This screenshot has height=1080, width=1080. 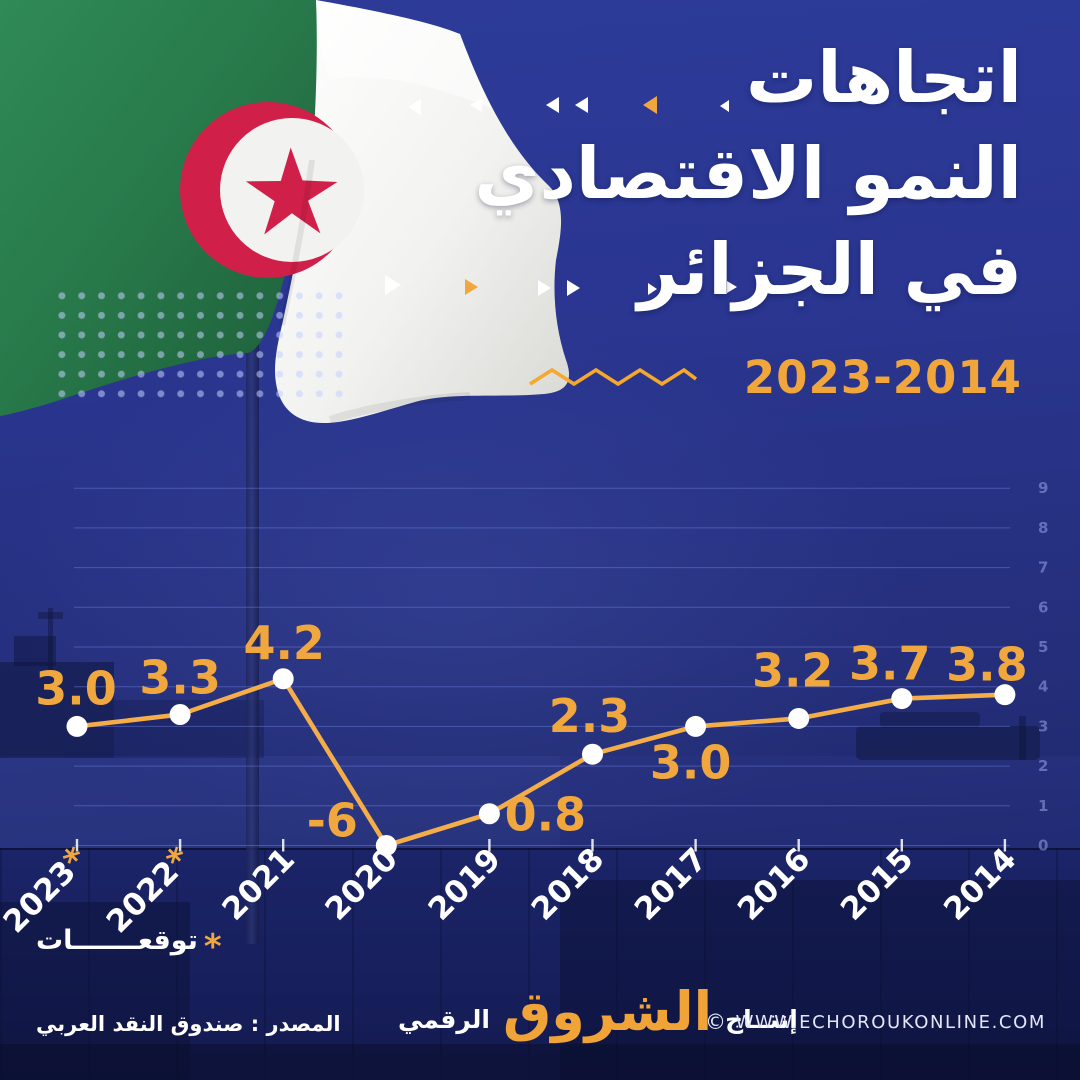 I want to click on production-label: إنتــاج, so click(x=761, y=1019).